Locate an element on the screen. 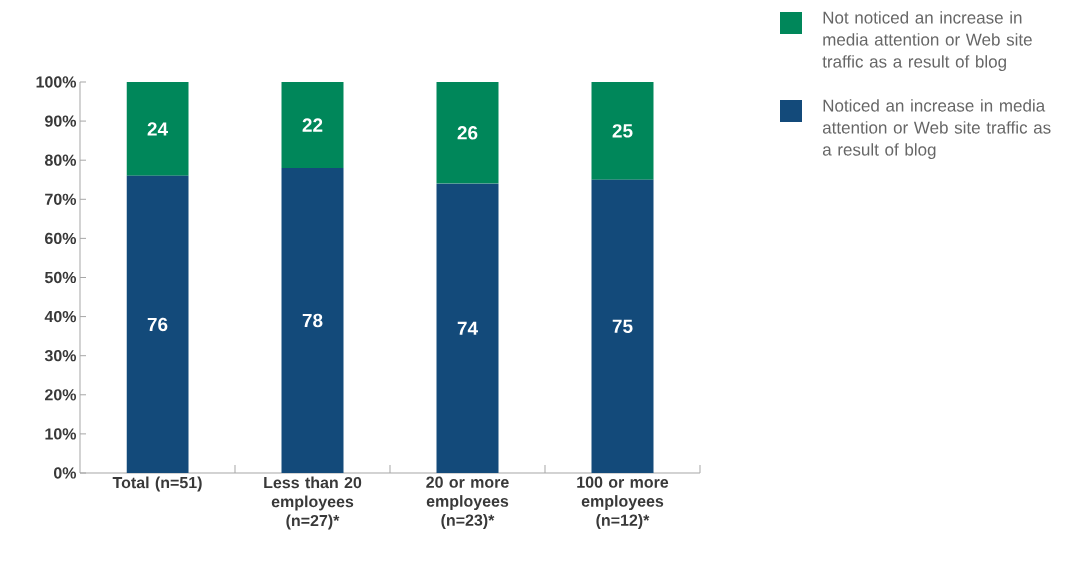 This screenshot has width=1084, height=580. data-label: 26 is located at coordinates (467, 133).